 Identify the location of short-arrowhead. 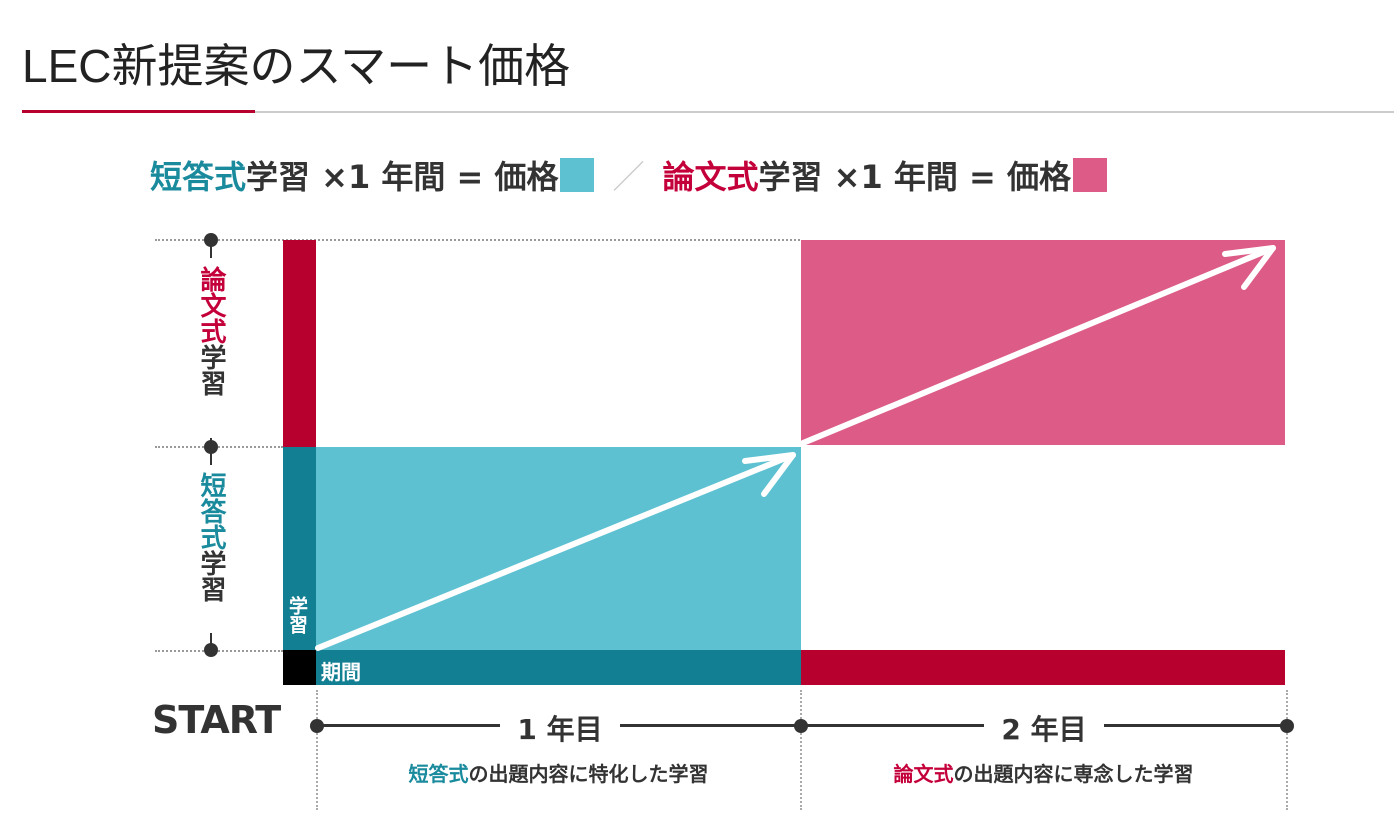
(769, 474).